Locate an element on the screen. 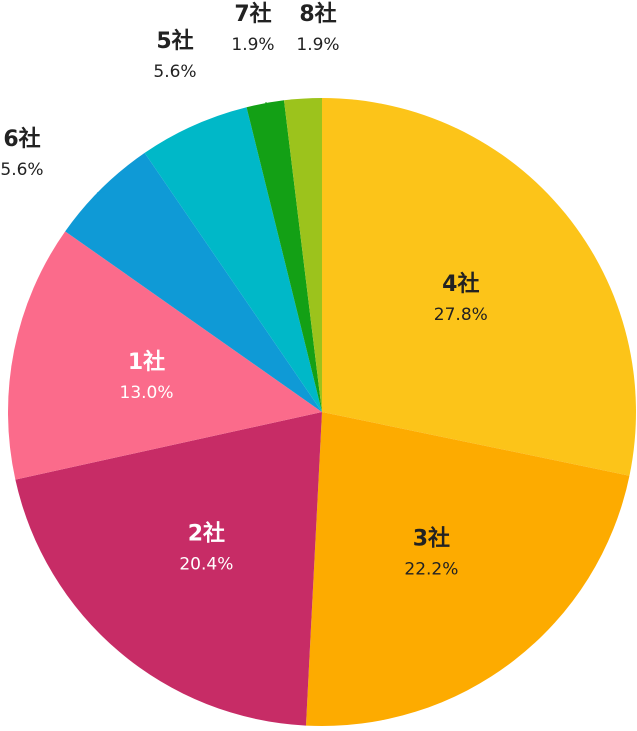 The width and height of the screenshot is (637, 731). slice-value-label: 27.8% is located at coordinates (461, 315).